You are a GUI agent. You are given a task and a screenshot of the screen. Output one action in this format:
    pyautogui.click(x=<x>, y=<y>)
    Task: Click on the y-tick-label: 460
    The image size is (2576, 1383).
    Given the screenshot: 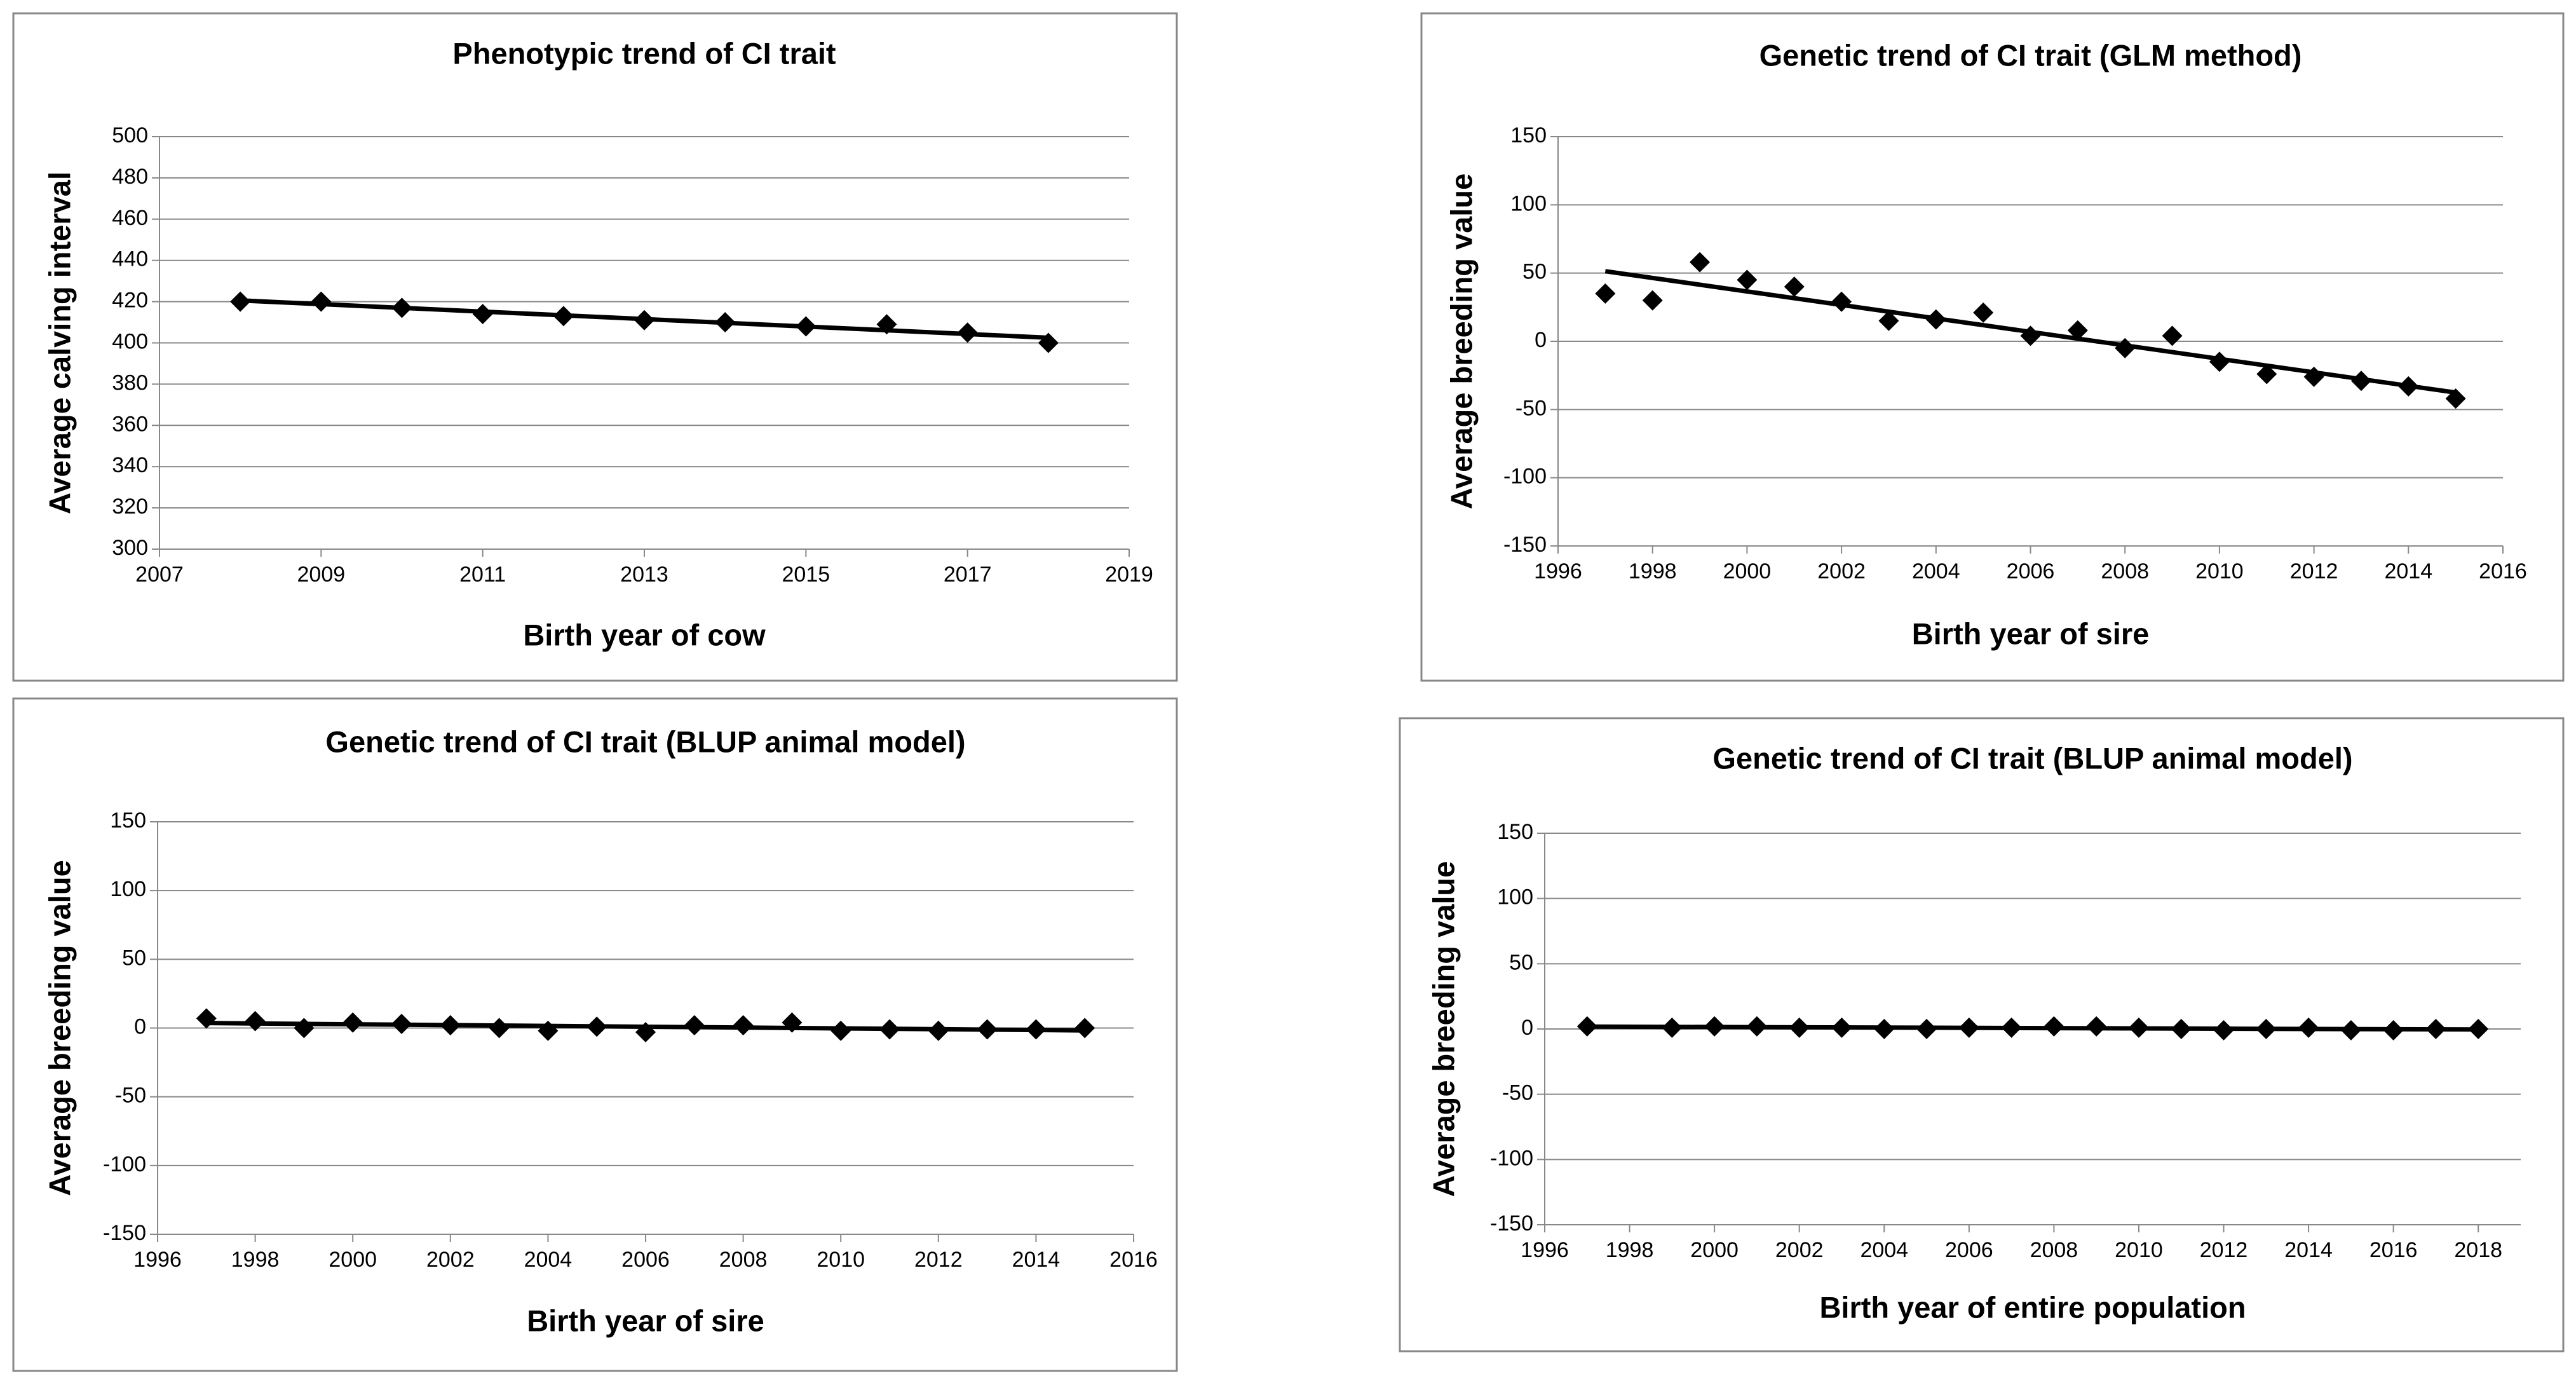 What is the action you would take?
    pyautogui.click(x=130, y=218)
    